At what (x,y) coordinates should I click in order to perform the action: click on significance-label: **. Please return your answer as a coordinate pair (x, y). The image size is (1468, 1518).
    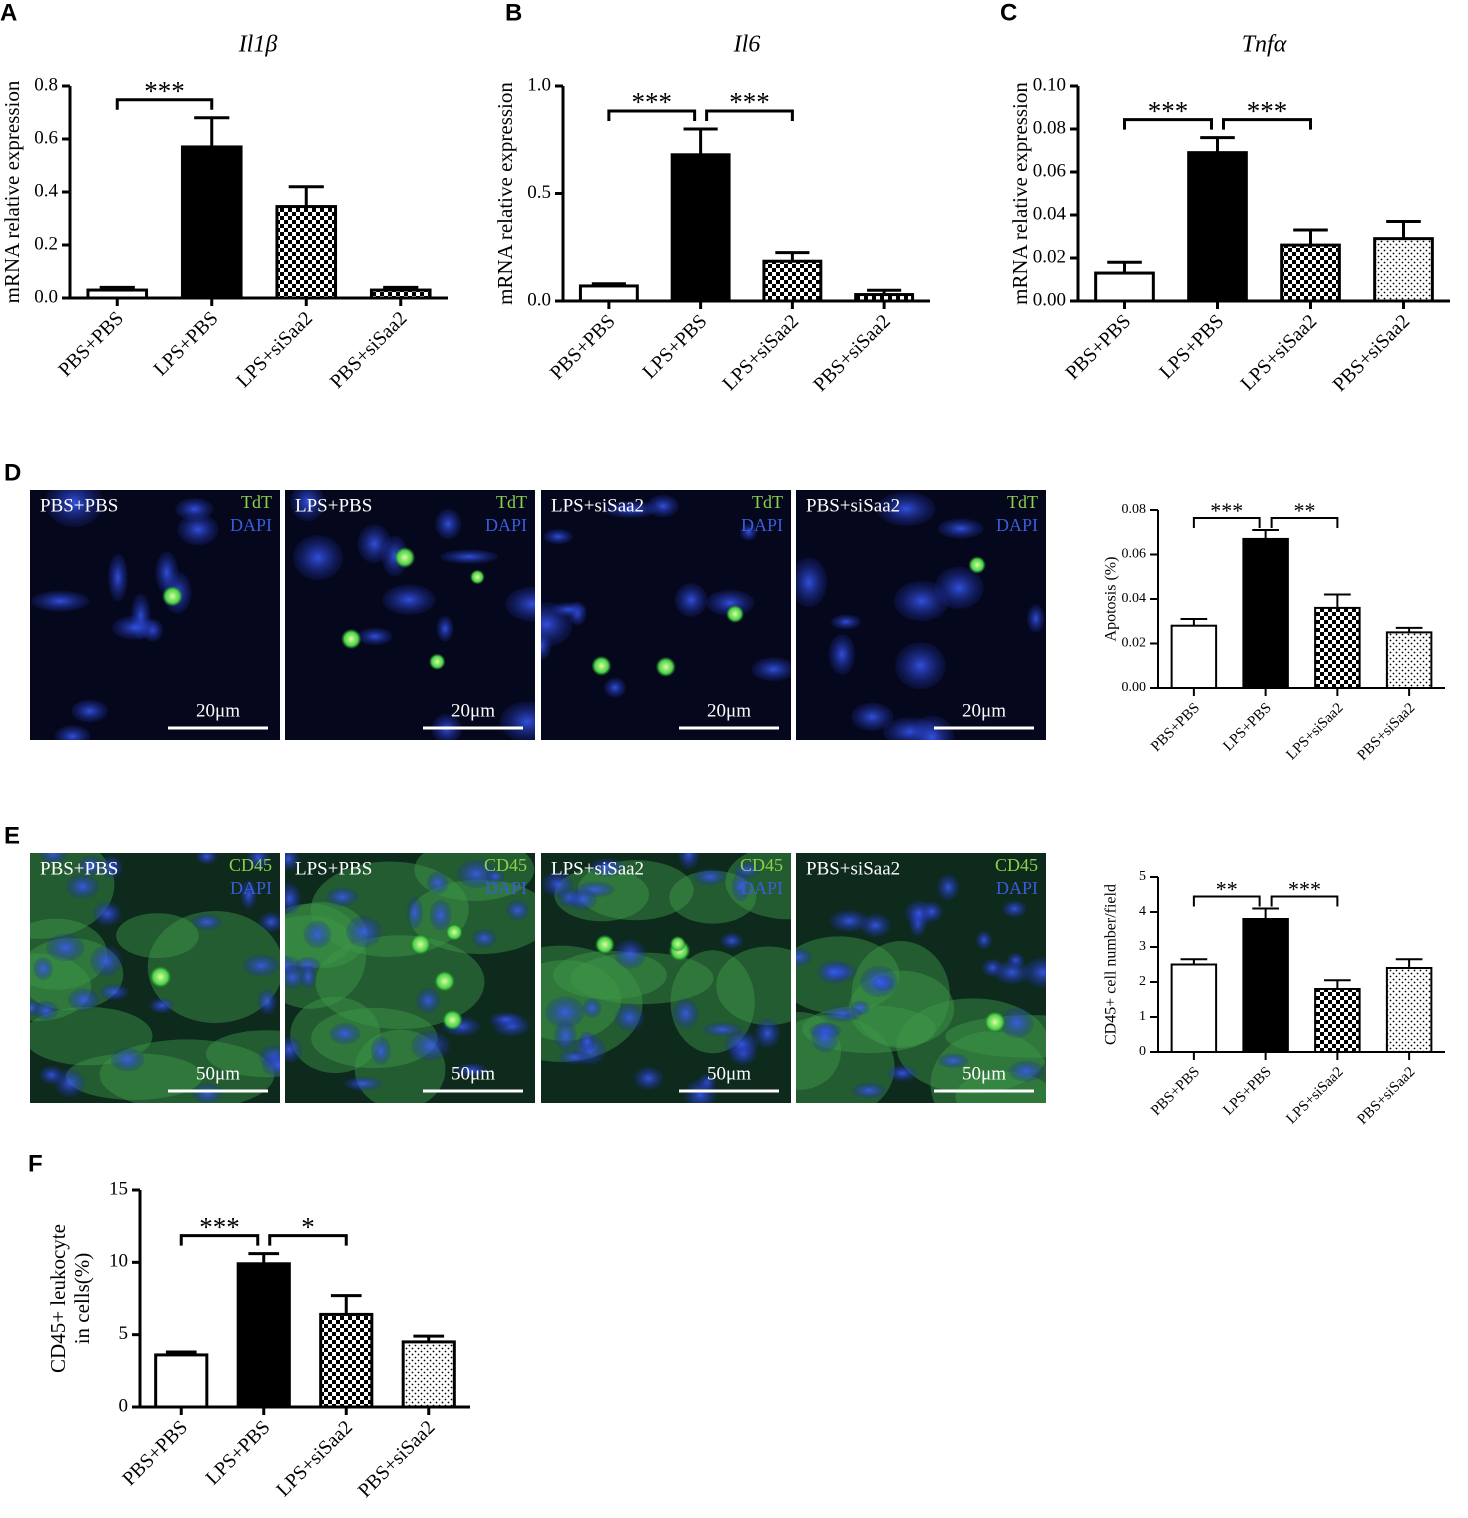
    Looking at the image, I should click on (1305, 510).